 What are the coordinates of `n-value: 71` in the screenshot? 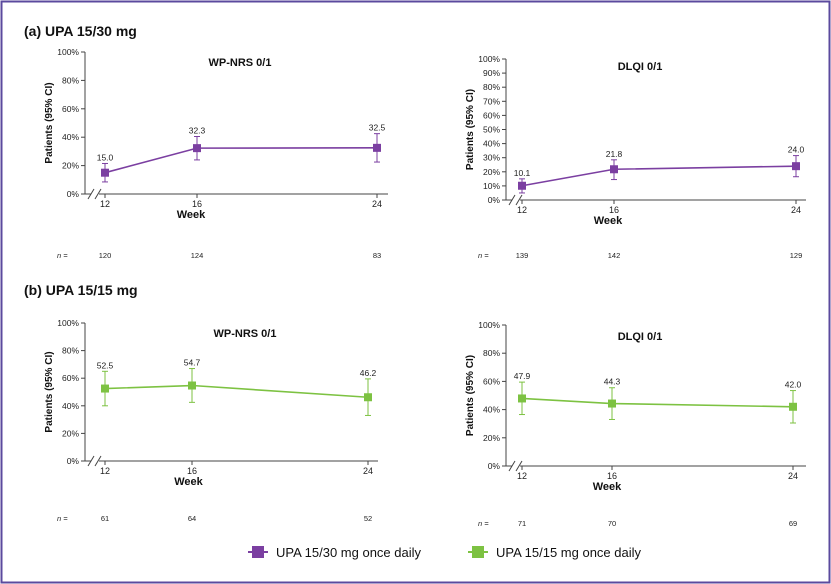 It's located at (522, 523).